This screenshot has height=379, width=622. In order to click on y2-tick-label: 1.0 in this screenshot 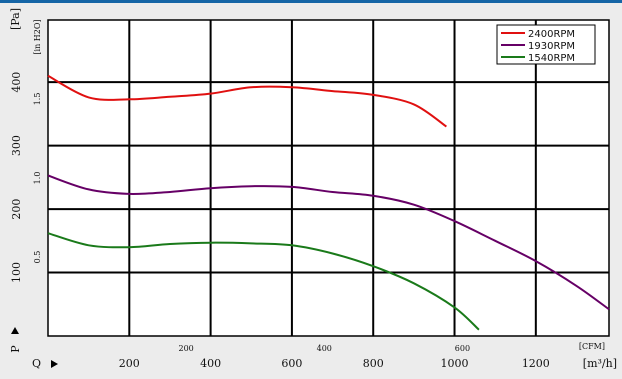, I will do `click(37, 178)`.